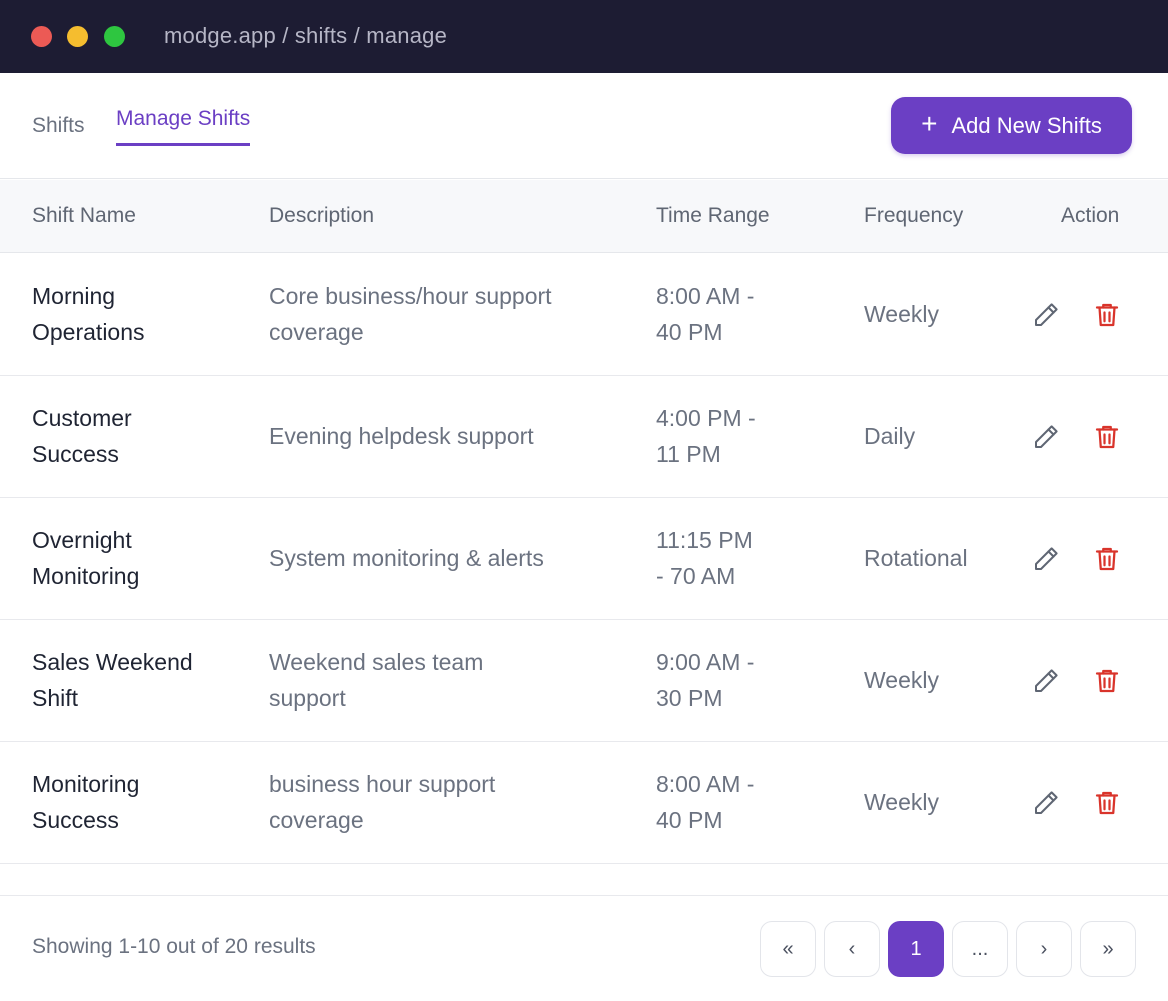 The image size is (1168, 1001). Describe the element at coordinates (132, 558) in the screenshot. I see `shift-name-cell: Overnight Monitoring` at that location.